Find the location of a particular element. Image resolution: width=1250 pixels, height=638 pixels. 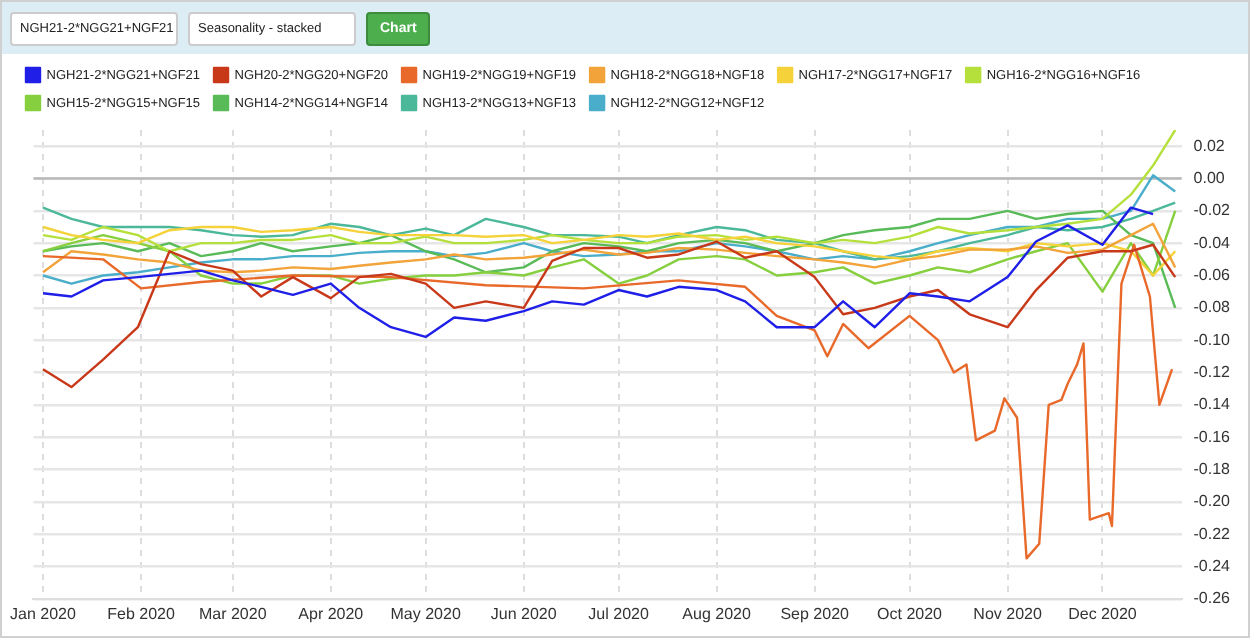

x-tick-label: Apr 2020 is located at coordinates (331, 613).